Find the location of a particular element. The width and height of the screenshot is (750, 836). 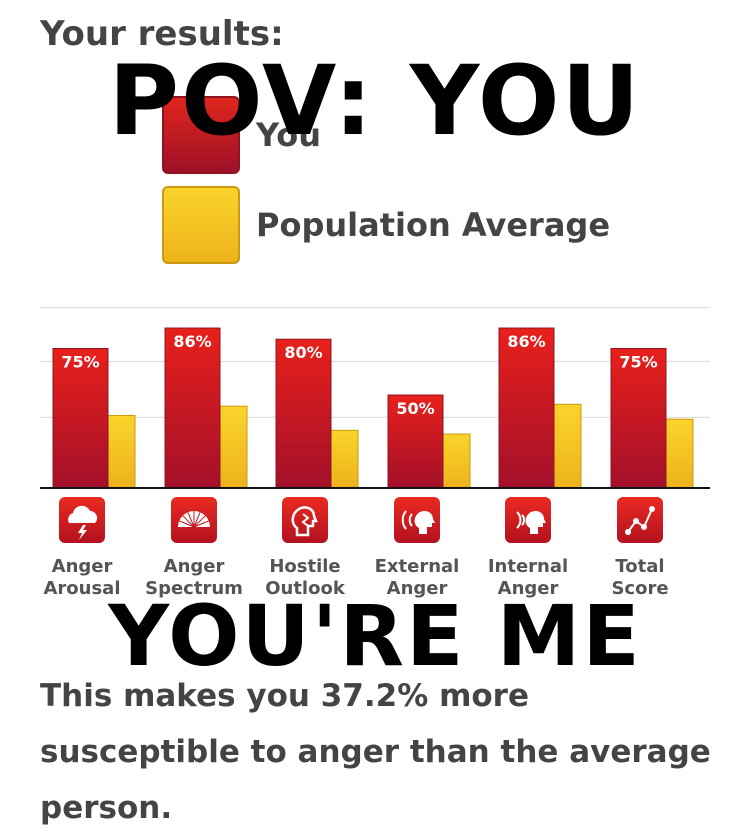

cloud-glyph is located at coordinates (83, 514).